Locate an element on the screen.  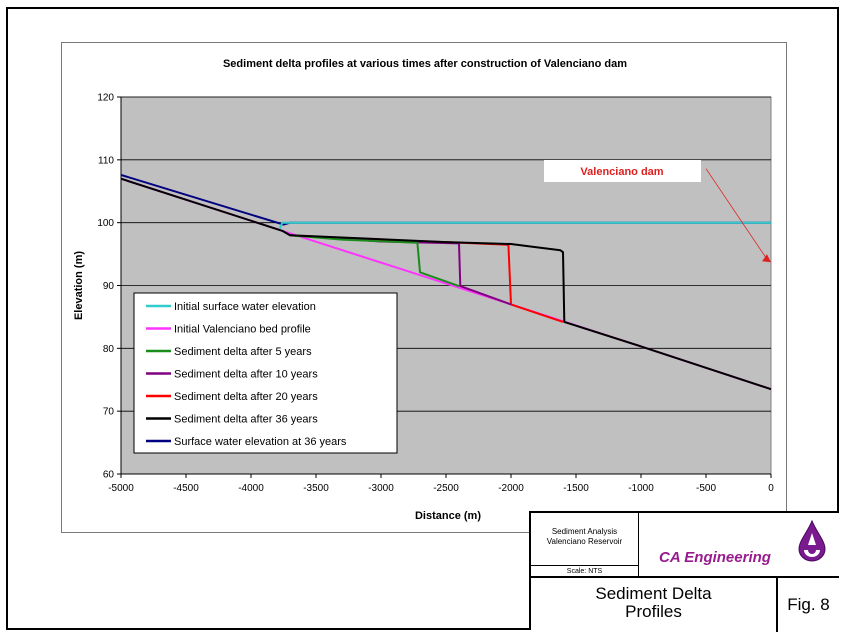
x-tick-label: -1500 is located at coordinates (576, 488).